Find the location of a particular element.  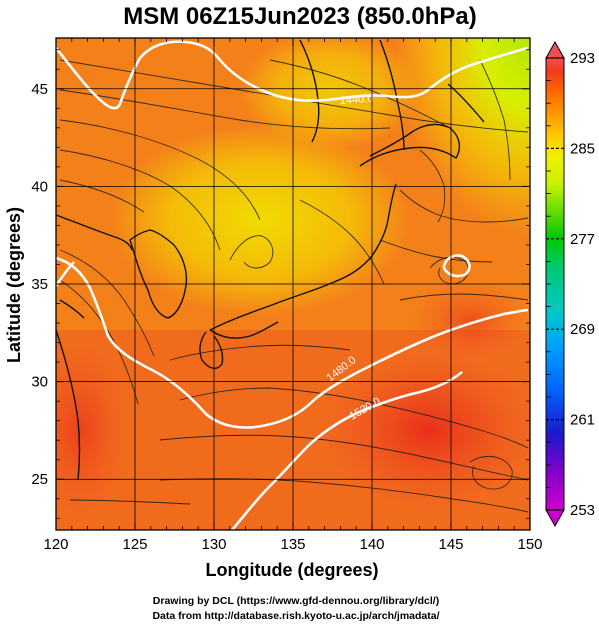

x-tick-label: 125 is located at coordinates (134, 544).